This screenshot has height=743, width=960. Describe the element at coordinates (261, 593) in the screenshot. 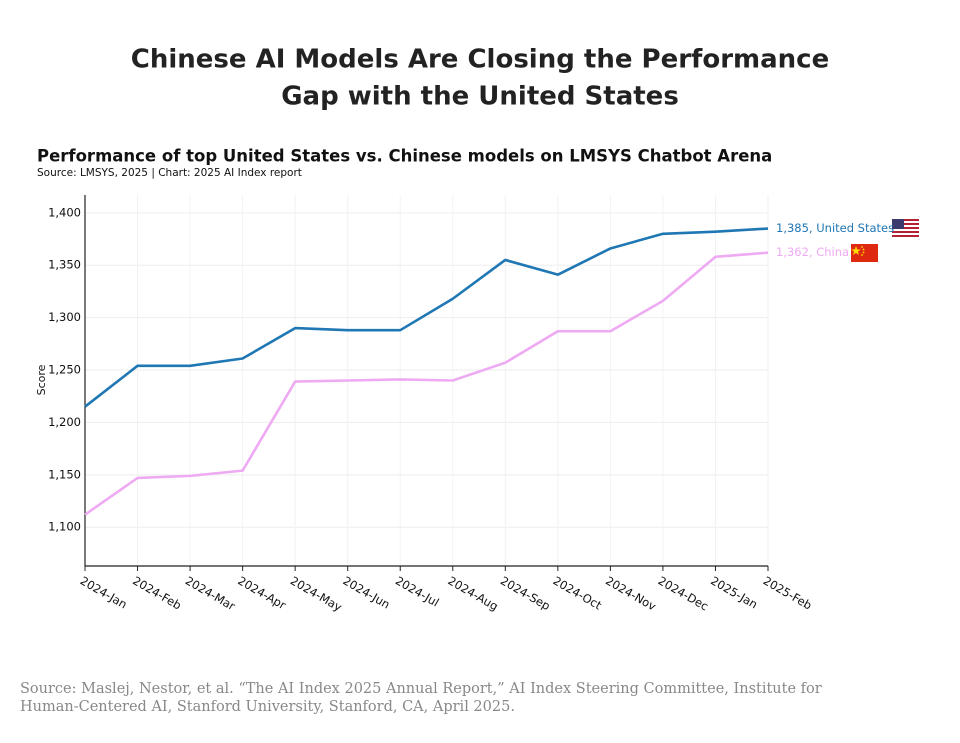

I see `x-tick-label: 2024-Apr` at that location.